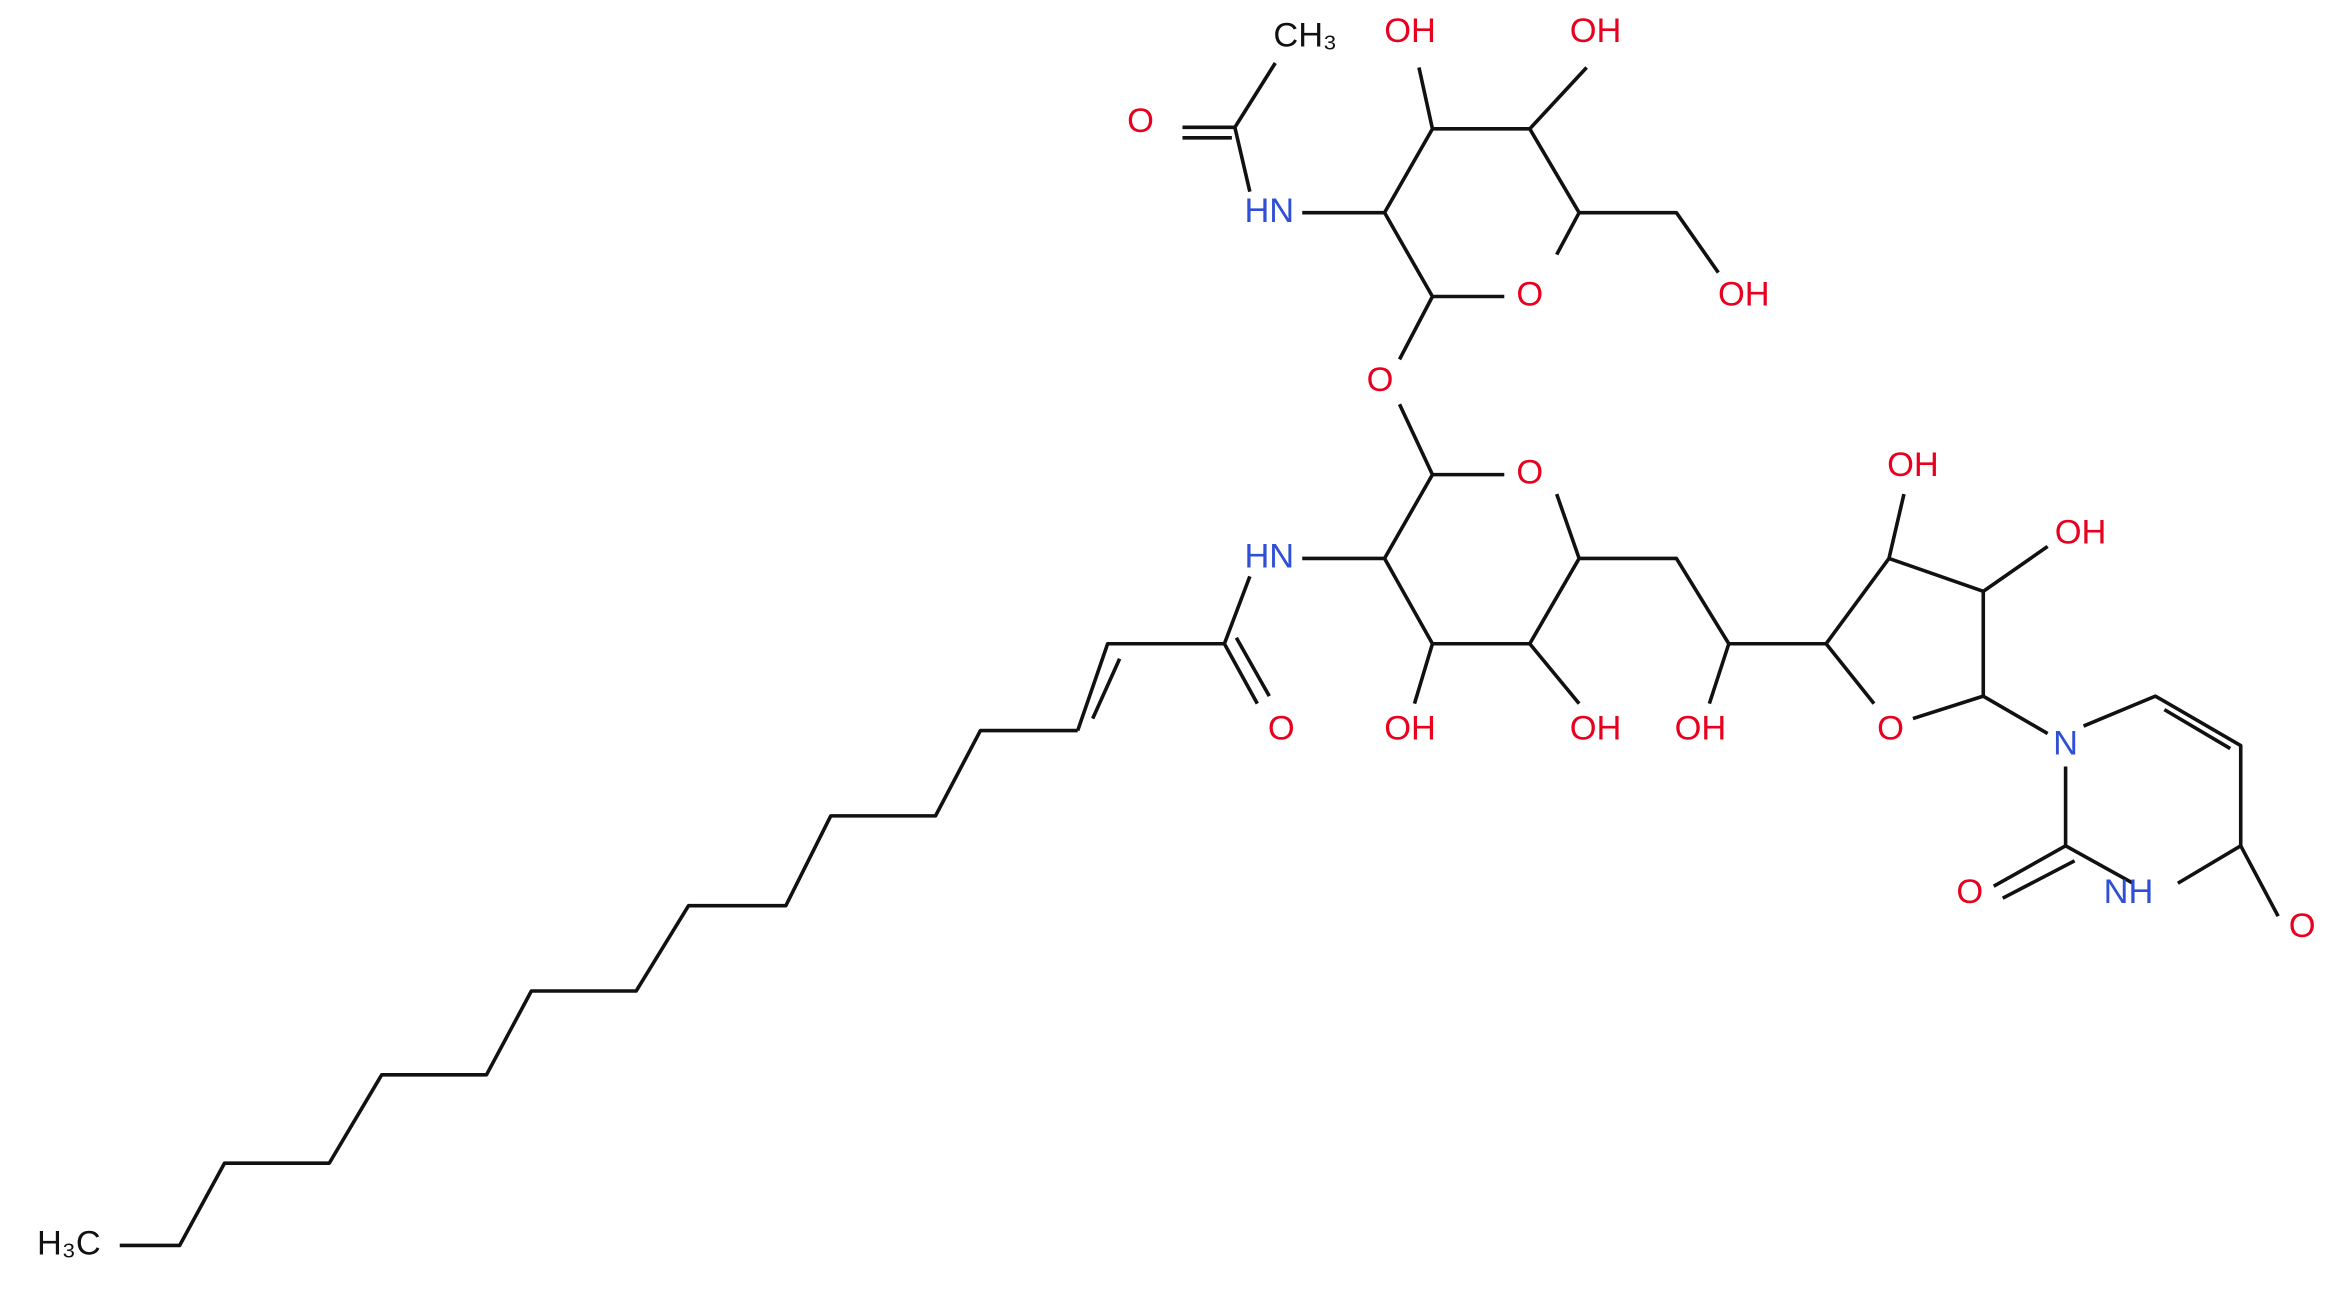 The height and width of the screenshot is (1289, 2347). What do you see at coordinates (2129, 892) in the screenshot?
I see `atom-label: NH` at bounding box center [2129, 892].